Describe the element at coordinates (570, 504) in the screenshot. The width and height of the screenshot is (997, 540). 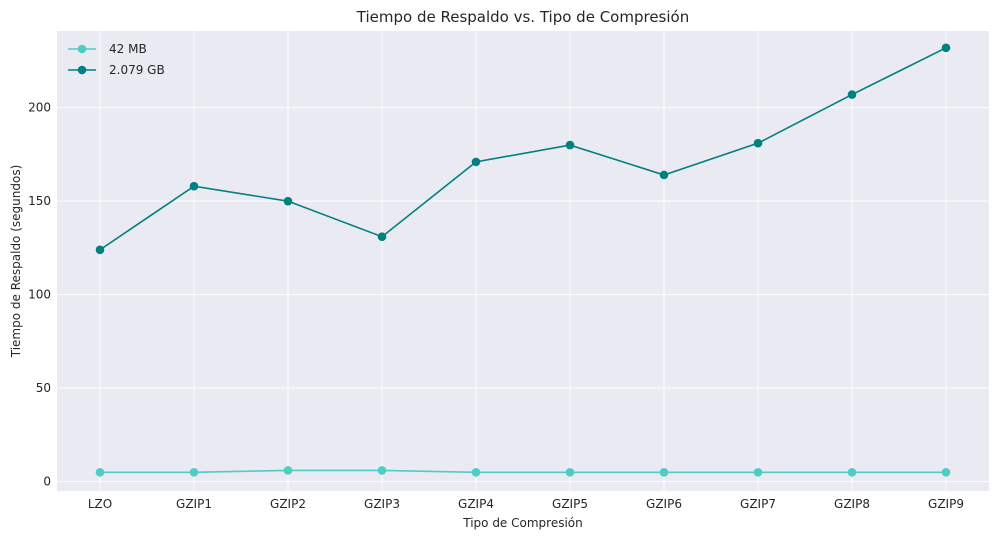
I see `x-tick-label: GZIP5` at that location.